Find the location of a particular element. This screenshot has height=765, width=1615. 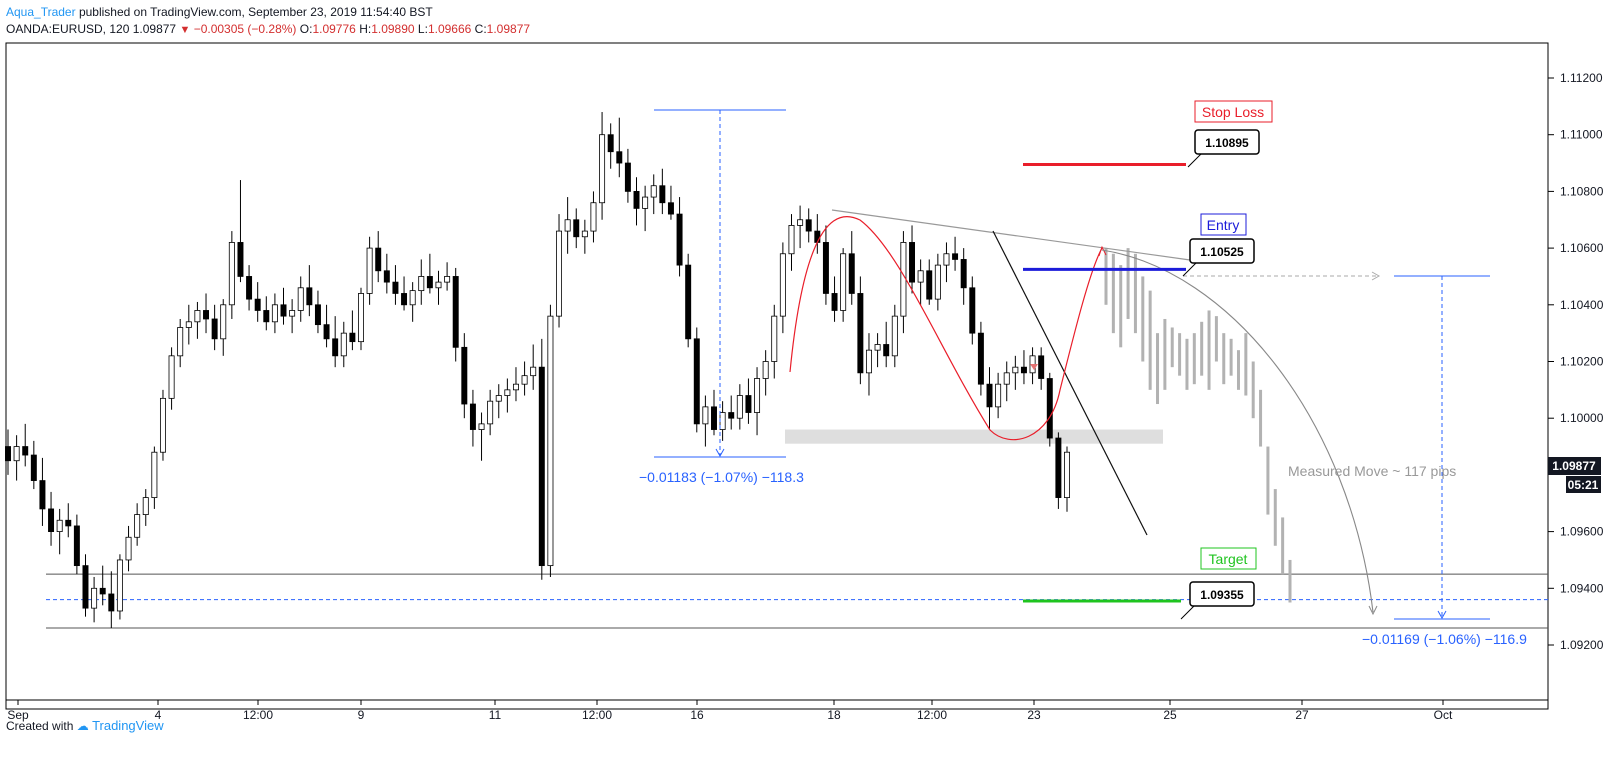

symbol-name: OANDA:EURUSD, 120 is located at coordinates (68, 29).